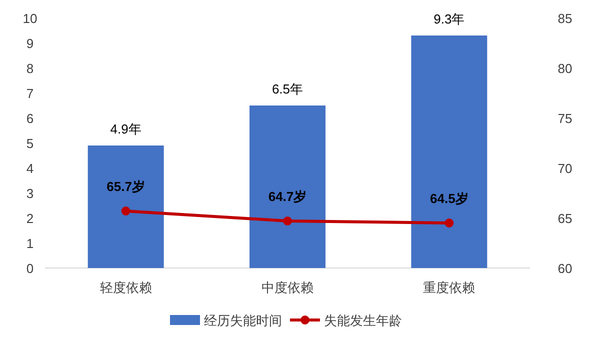  I want to click on y2-tick-label: 65, so click(565, 218).